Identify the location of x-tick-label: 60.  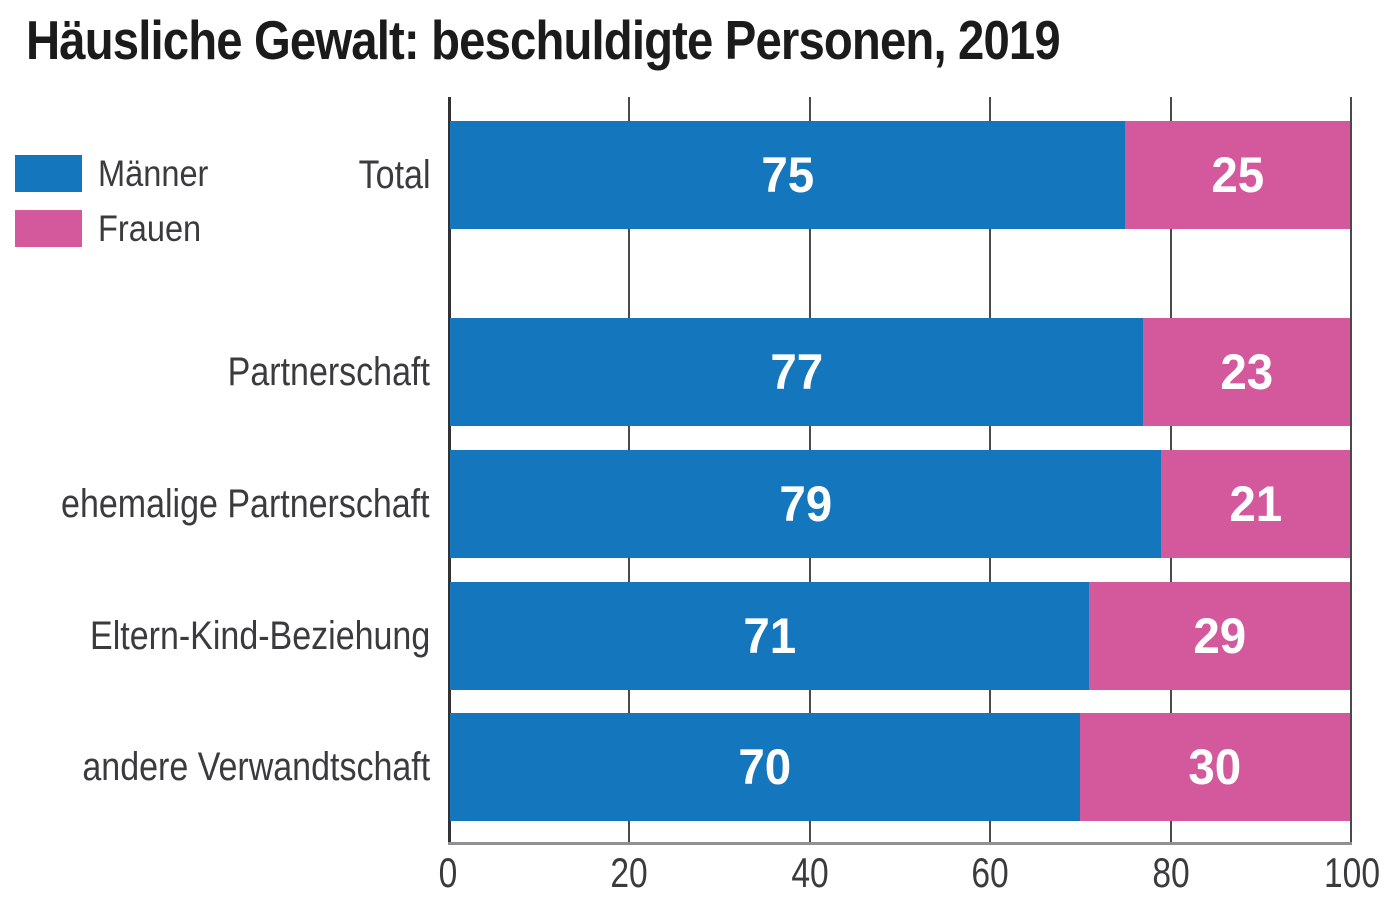
(990, 872).